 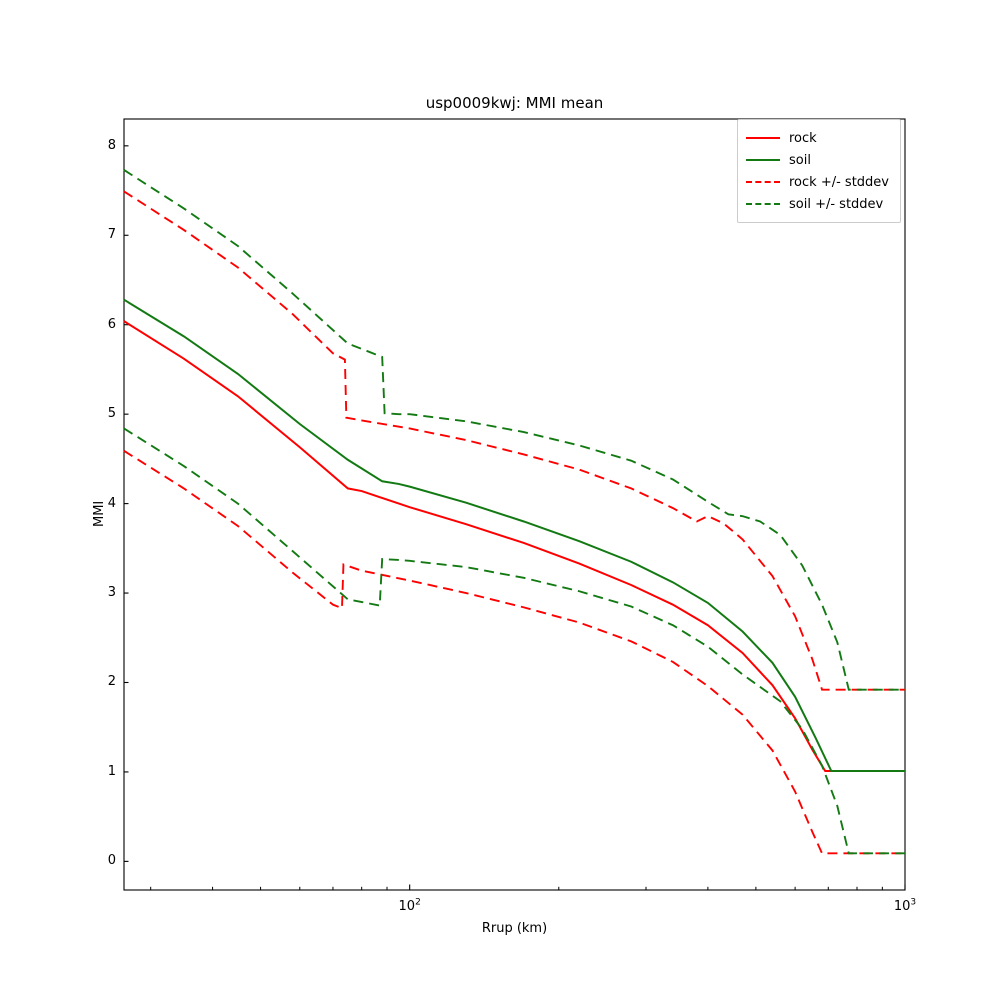 I want to click on legend-item: rock, so click(x=819, y=138).